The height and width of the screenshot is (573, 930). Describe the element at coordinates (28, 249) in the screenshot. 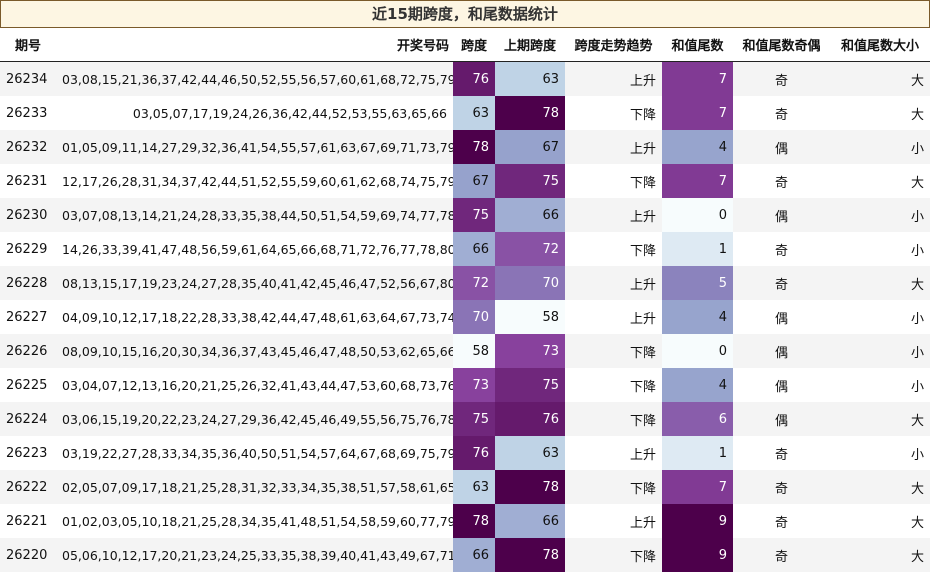

I see `cell-issue: 26229` at that location.